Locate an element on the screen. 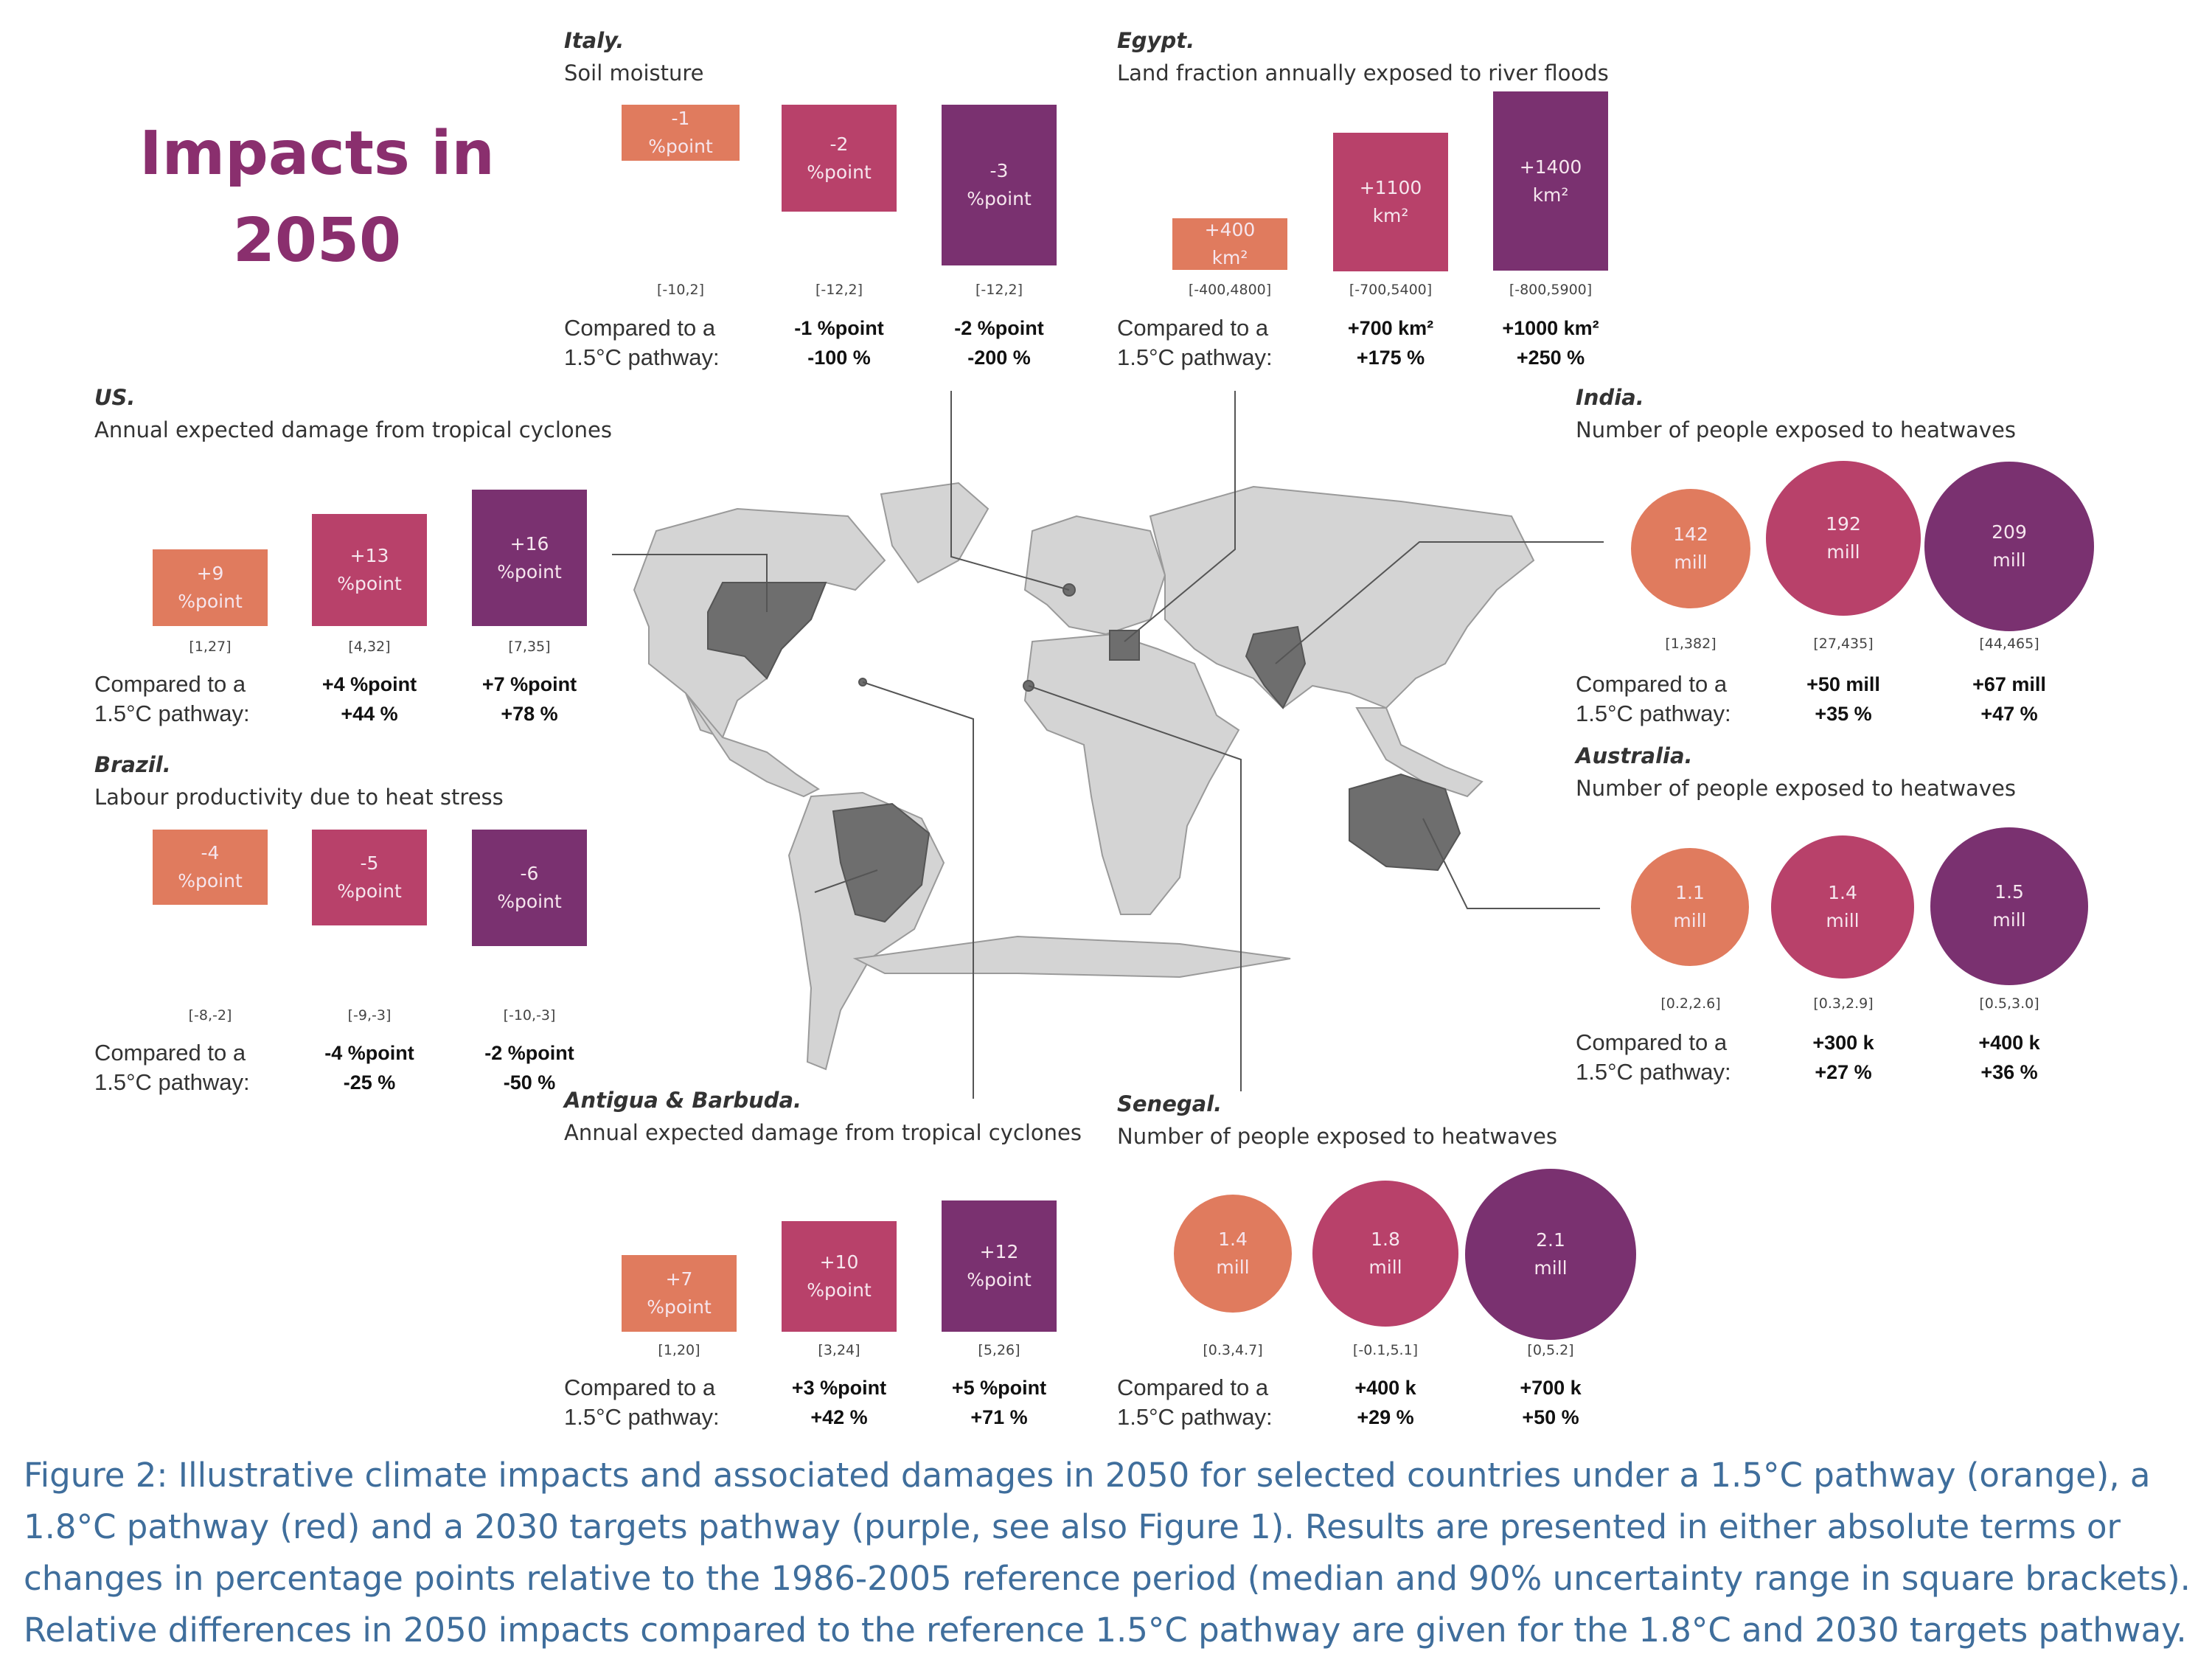 The width and height of the screenshot is (2212, 1668). leader-brazil is located at coordinates (846, 881).